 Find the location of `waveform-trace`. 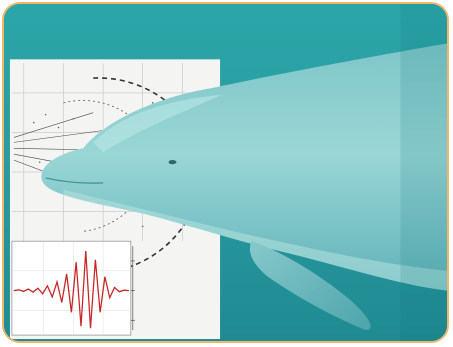

waveform-trace is located at coordinates (71, 290).